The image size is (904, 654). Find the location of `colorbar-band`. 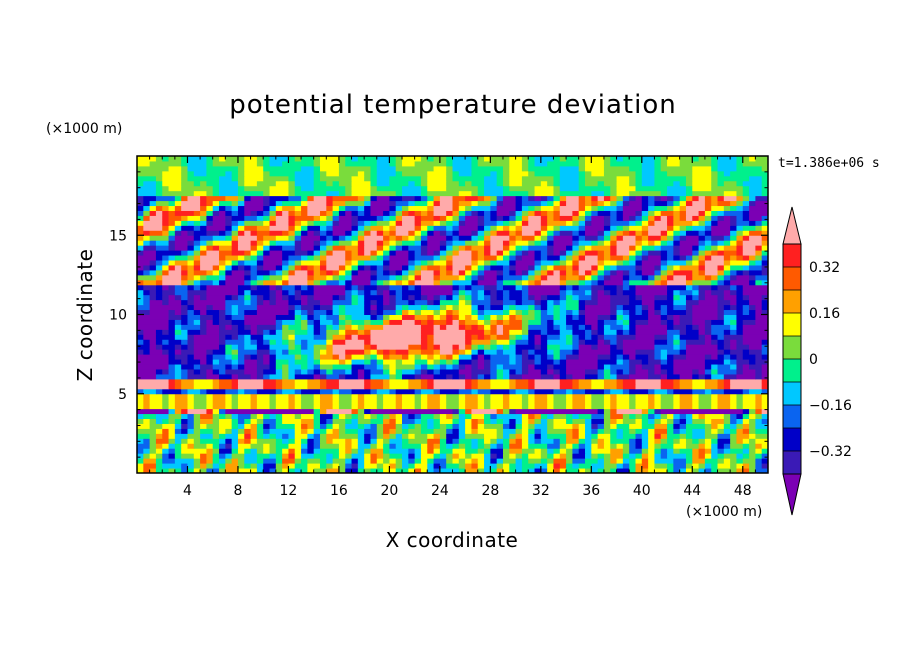

colorbar-band is located at coordinates (792, 278).